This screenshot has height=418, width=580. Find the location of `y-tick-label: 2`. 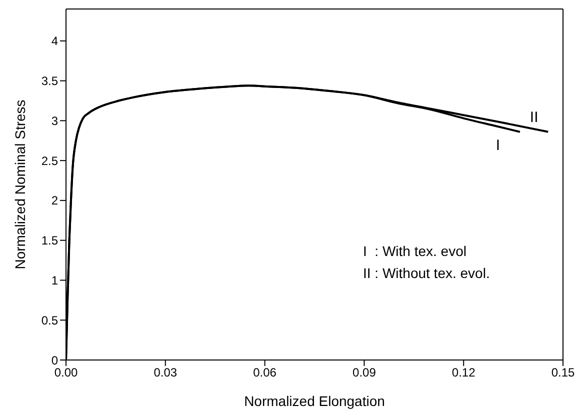

y-tick-label: 2 is located at coordinates (54, 201).